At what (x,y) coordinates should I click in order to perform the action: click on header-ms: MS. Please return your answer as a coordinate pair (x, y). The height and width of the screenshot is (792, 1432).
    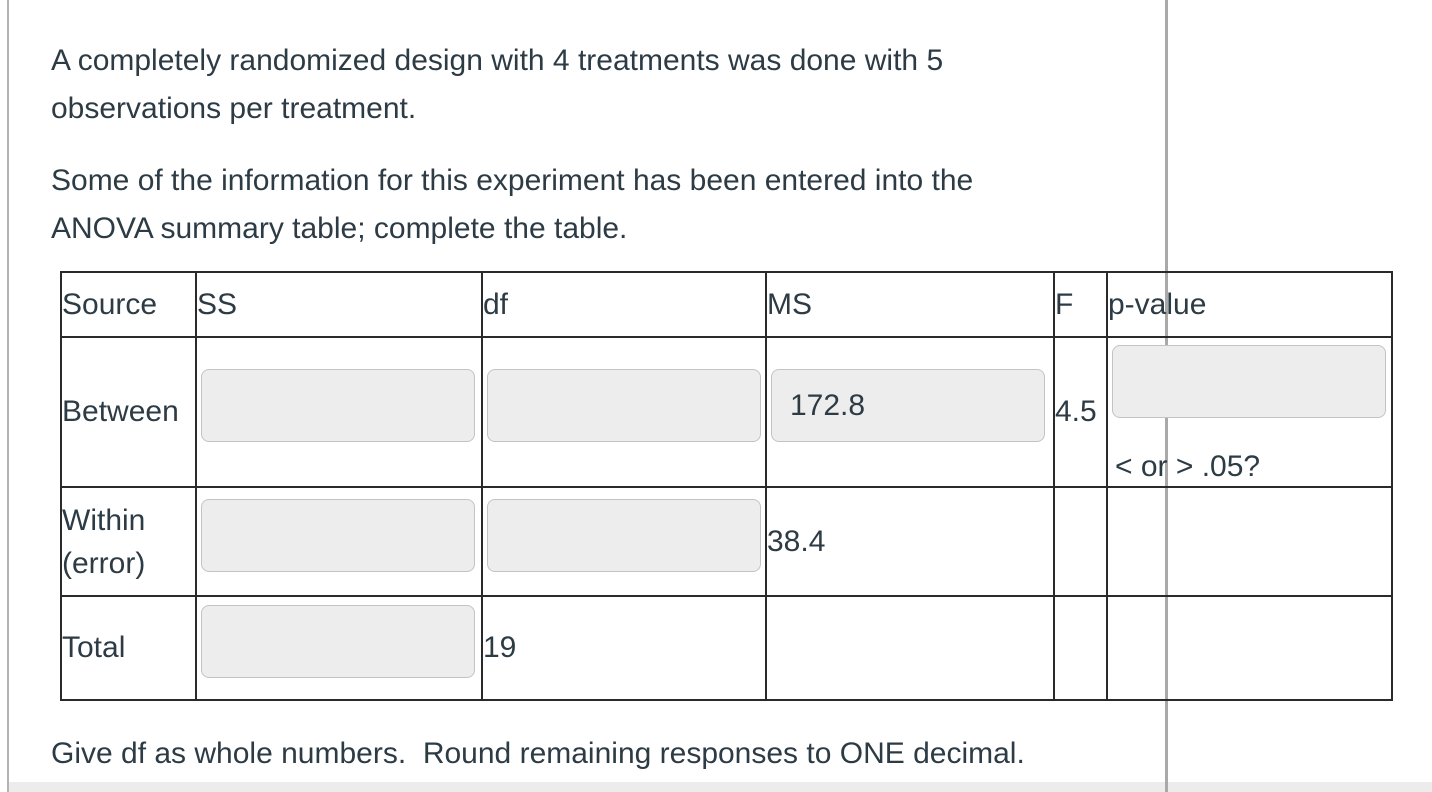
    Looking at the image, I should click on (910, 304).